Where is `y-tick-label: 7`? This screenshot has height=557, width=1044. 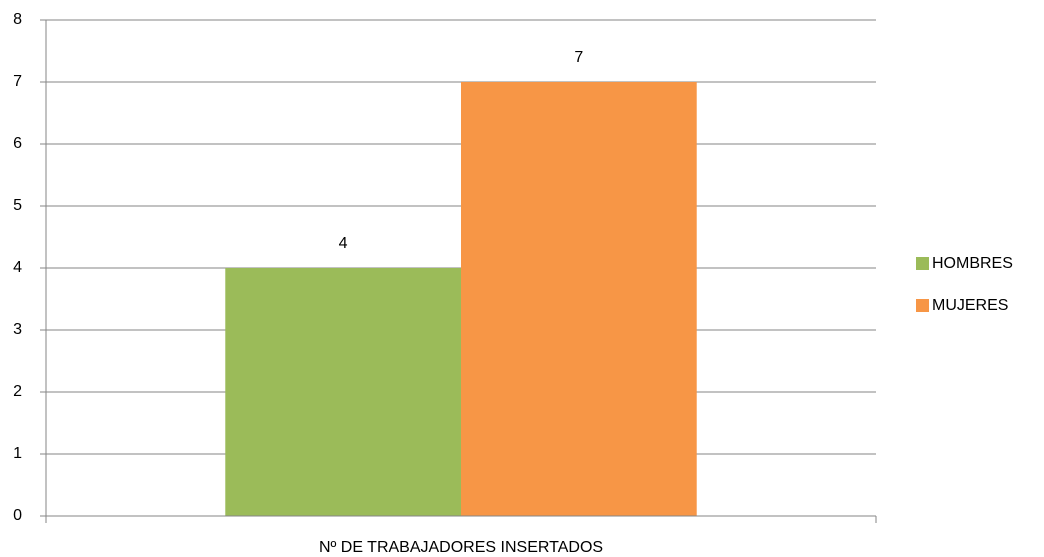 y-tick-label: 7 is located at coordinates (17, 81).